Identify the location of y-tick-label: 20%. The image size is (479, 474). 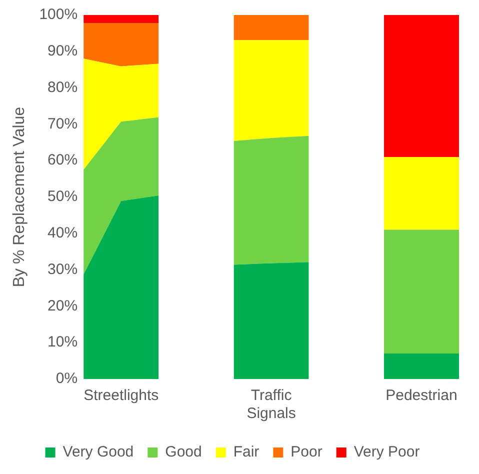
(63, 305).